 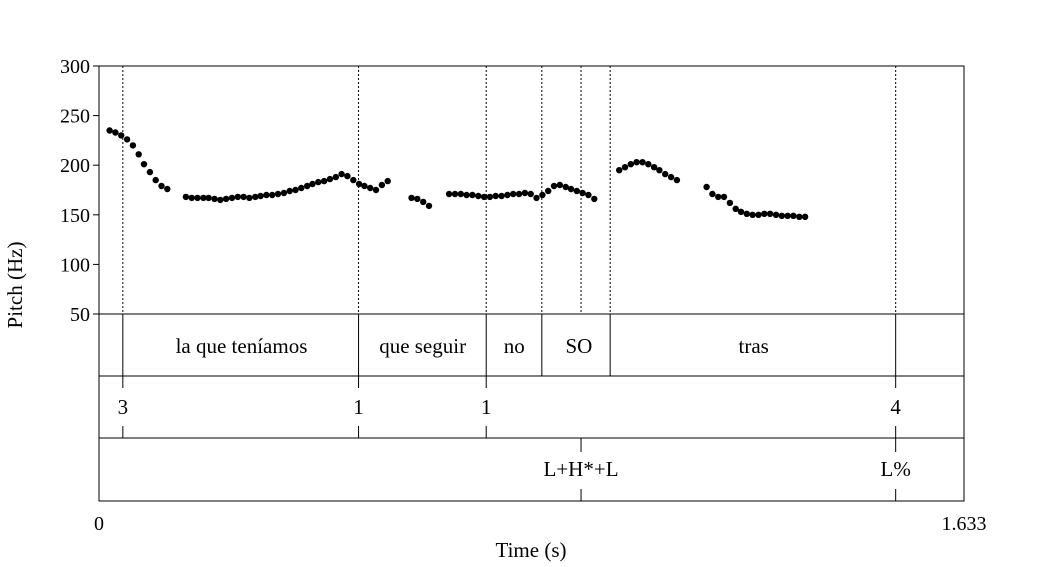 What do you see at coordinates (531, 550) in the screenshot?
I see `x-axis-title: Time (s)` at bounding box center [531, 550].